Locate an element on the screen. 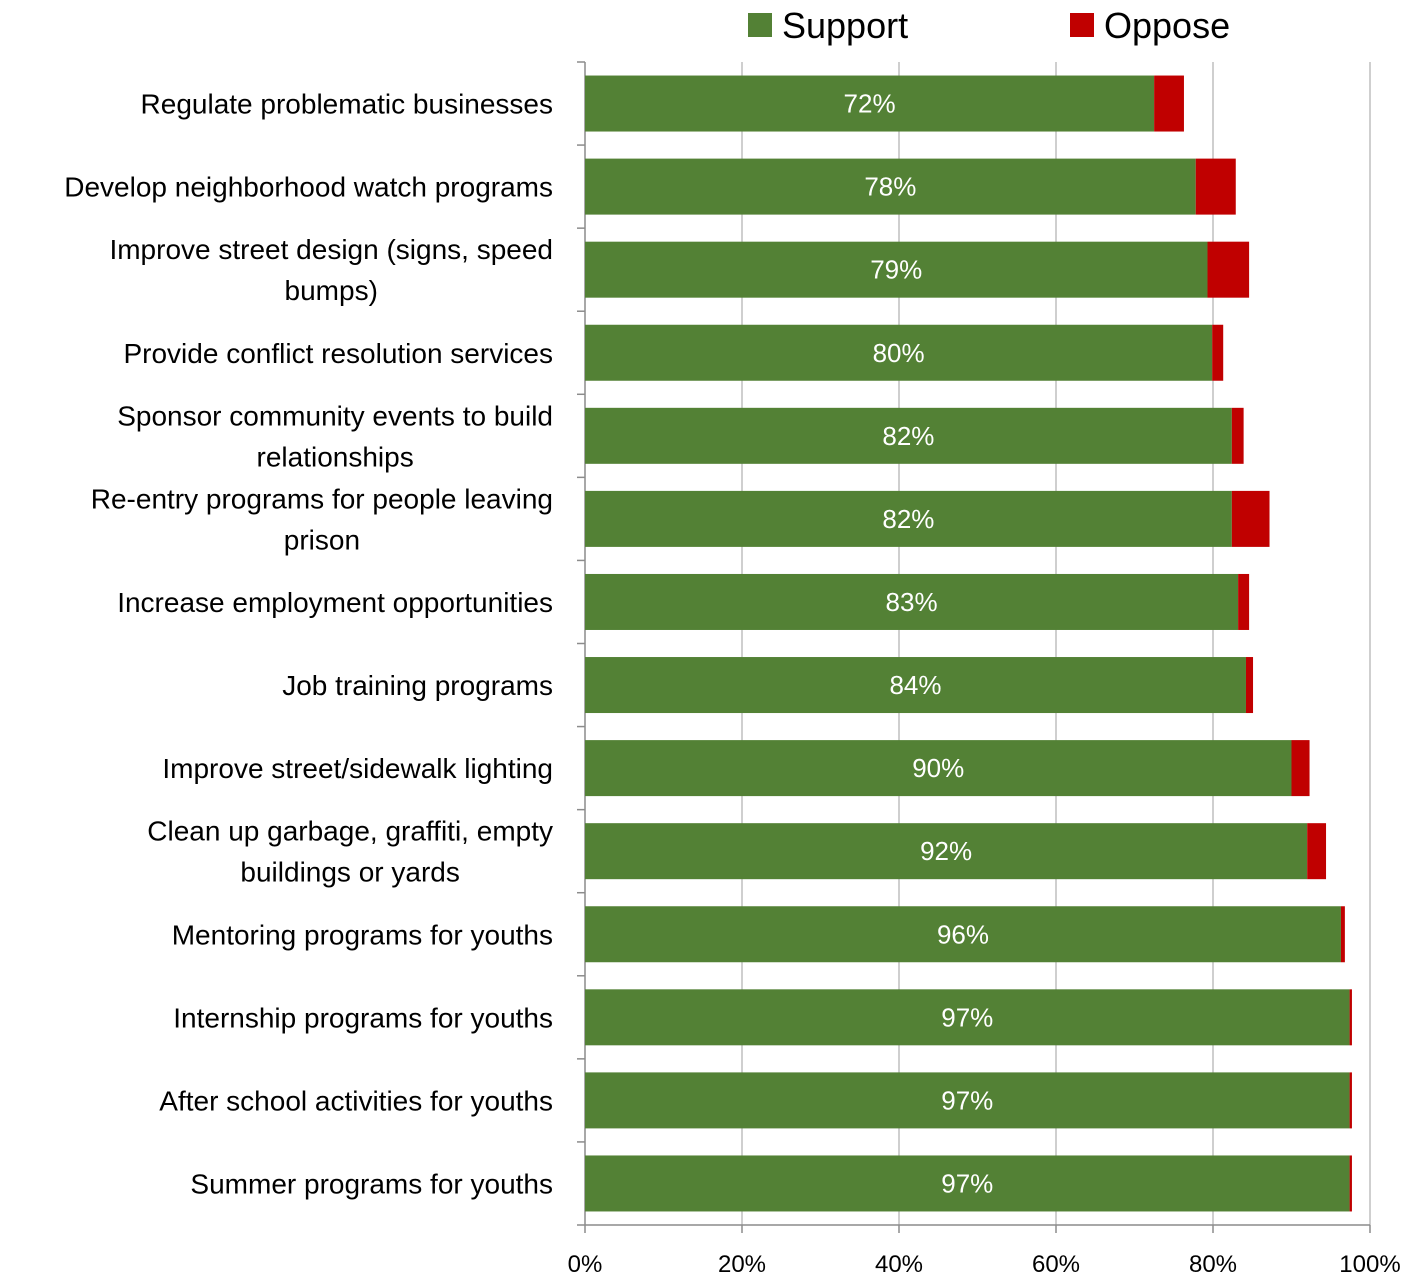 The image size is (1419, 1275). x-tick-labels: 0% 20% 40% 60% 80% 100% is located at coordinates (984, 1263).